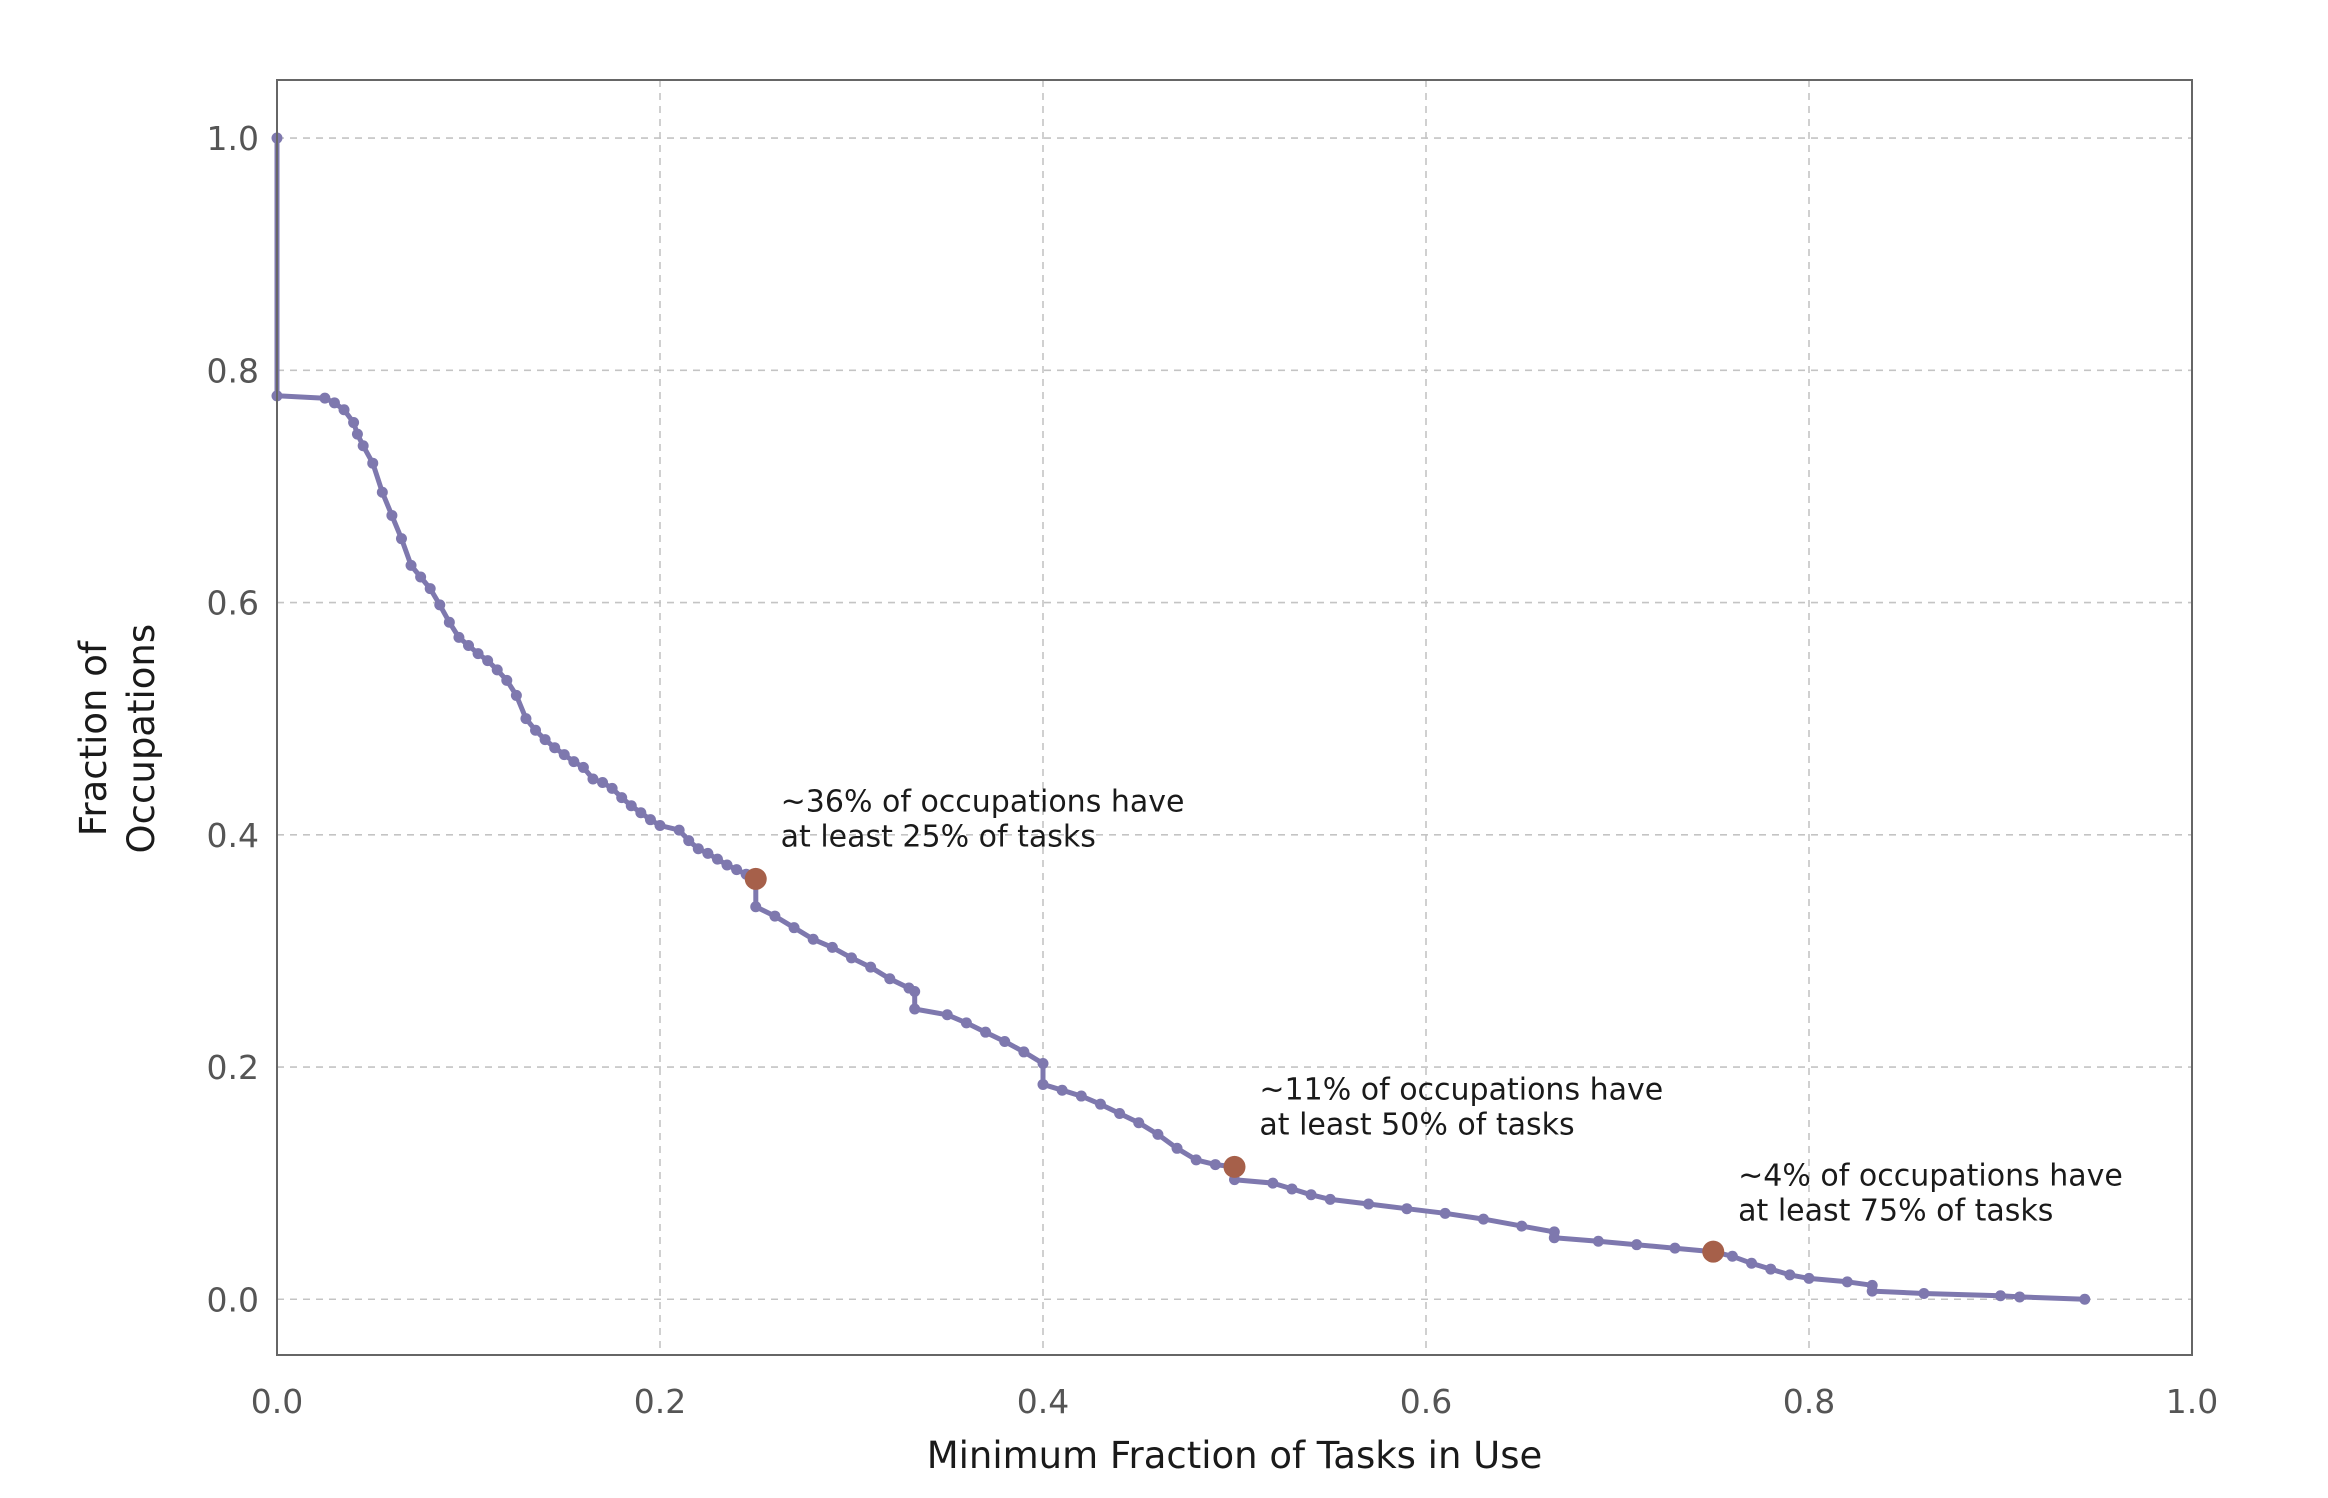 Image resolution: width=2328 pixels, height=1498 pixels. What do you see at coordinates (660, 1401) in the screenshot?
I see `x-tick-label: 0.2` at bounding box center [660, 1401].